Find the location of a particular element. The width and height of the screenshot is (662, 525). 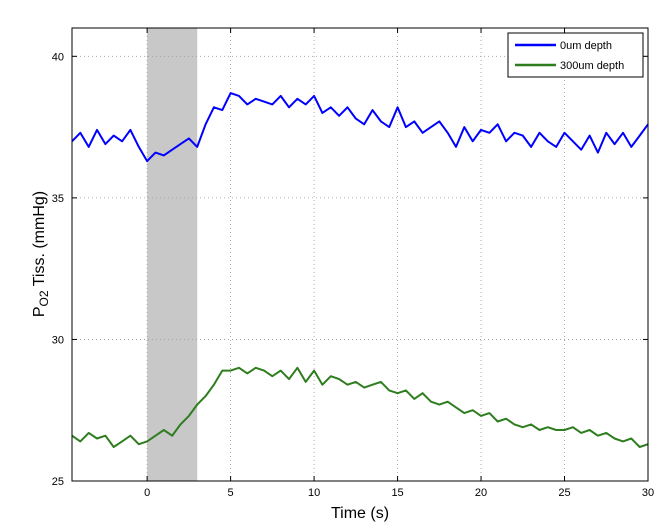

x-tick-label-25: 25 is located at coordinates (564, 493).